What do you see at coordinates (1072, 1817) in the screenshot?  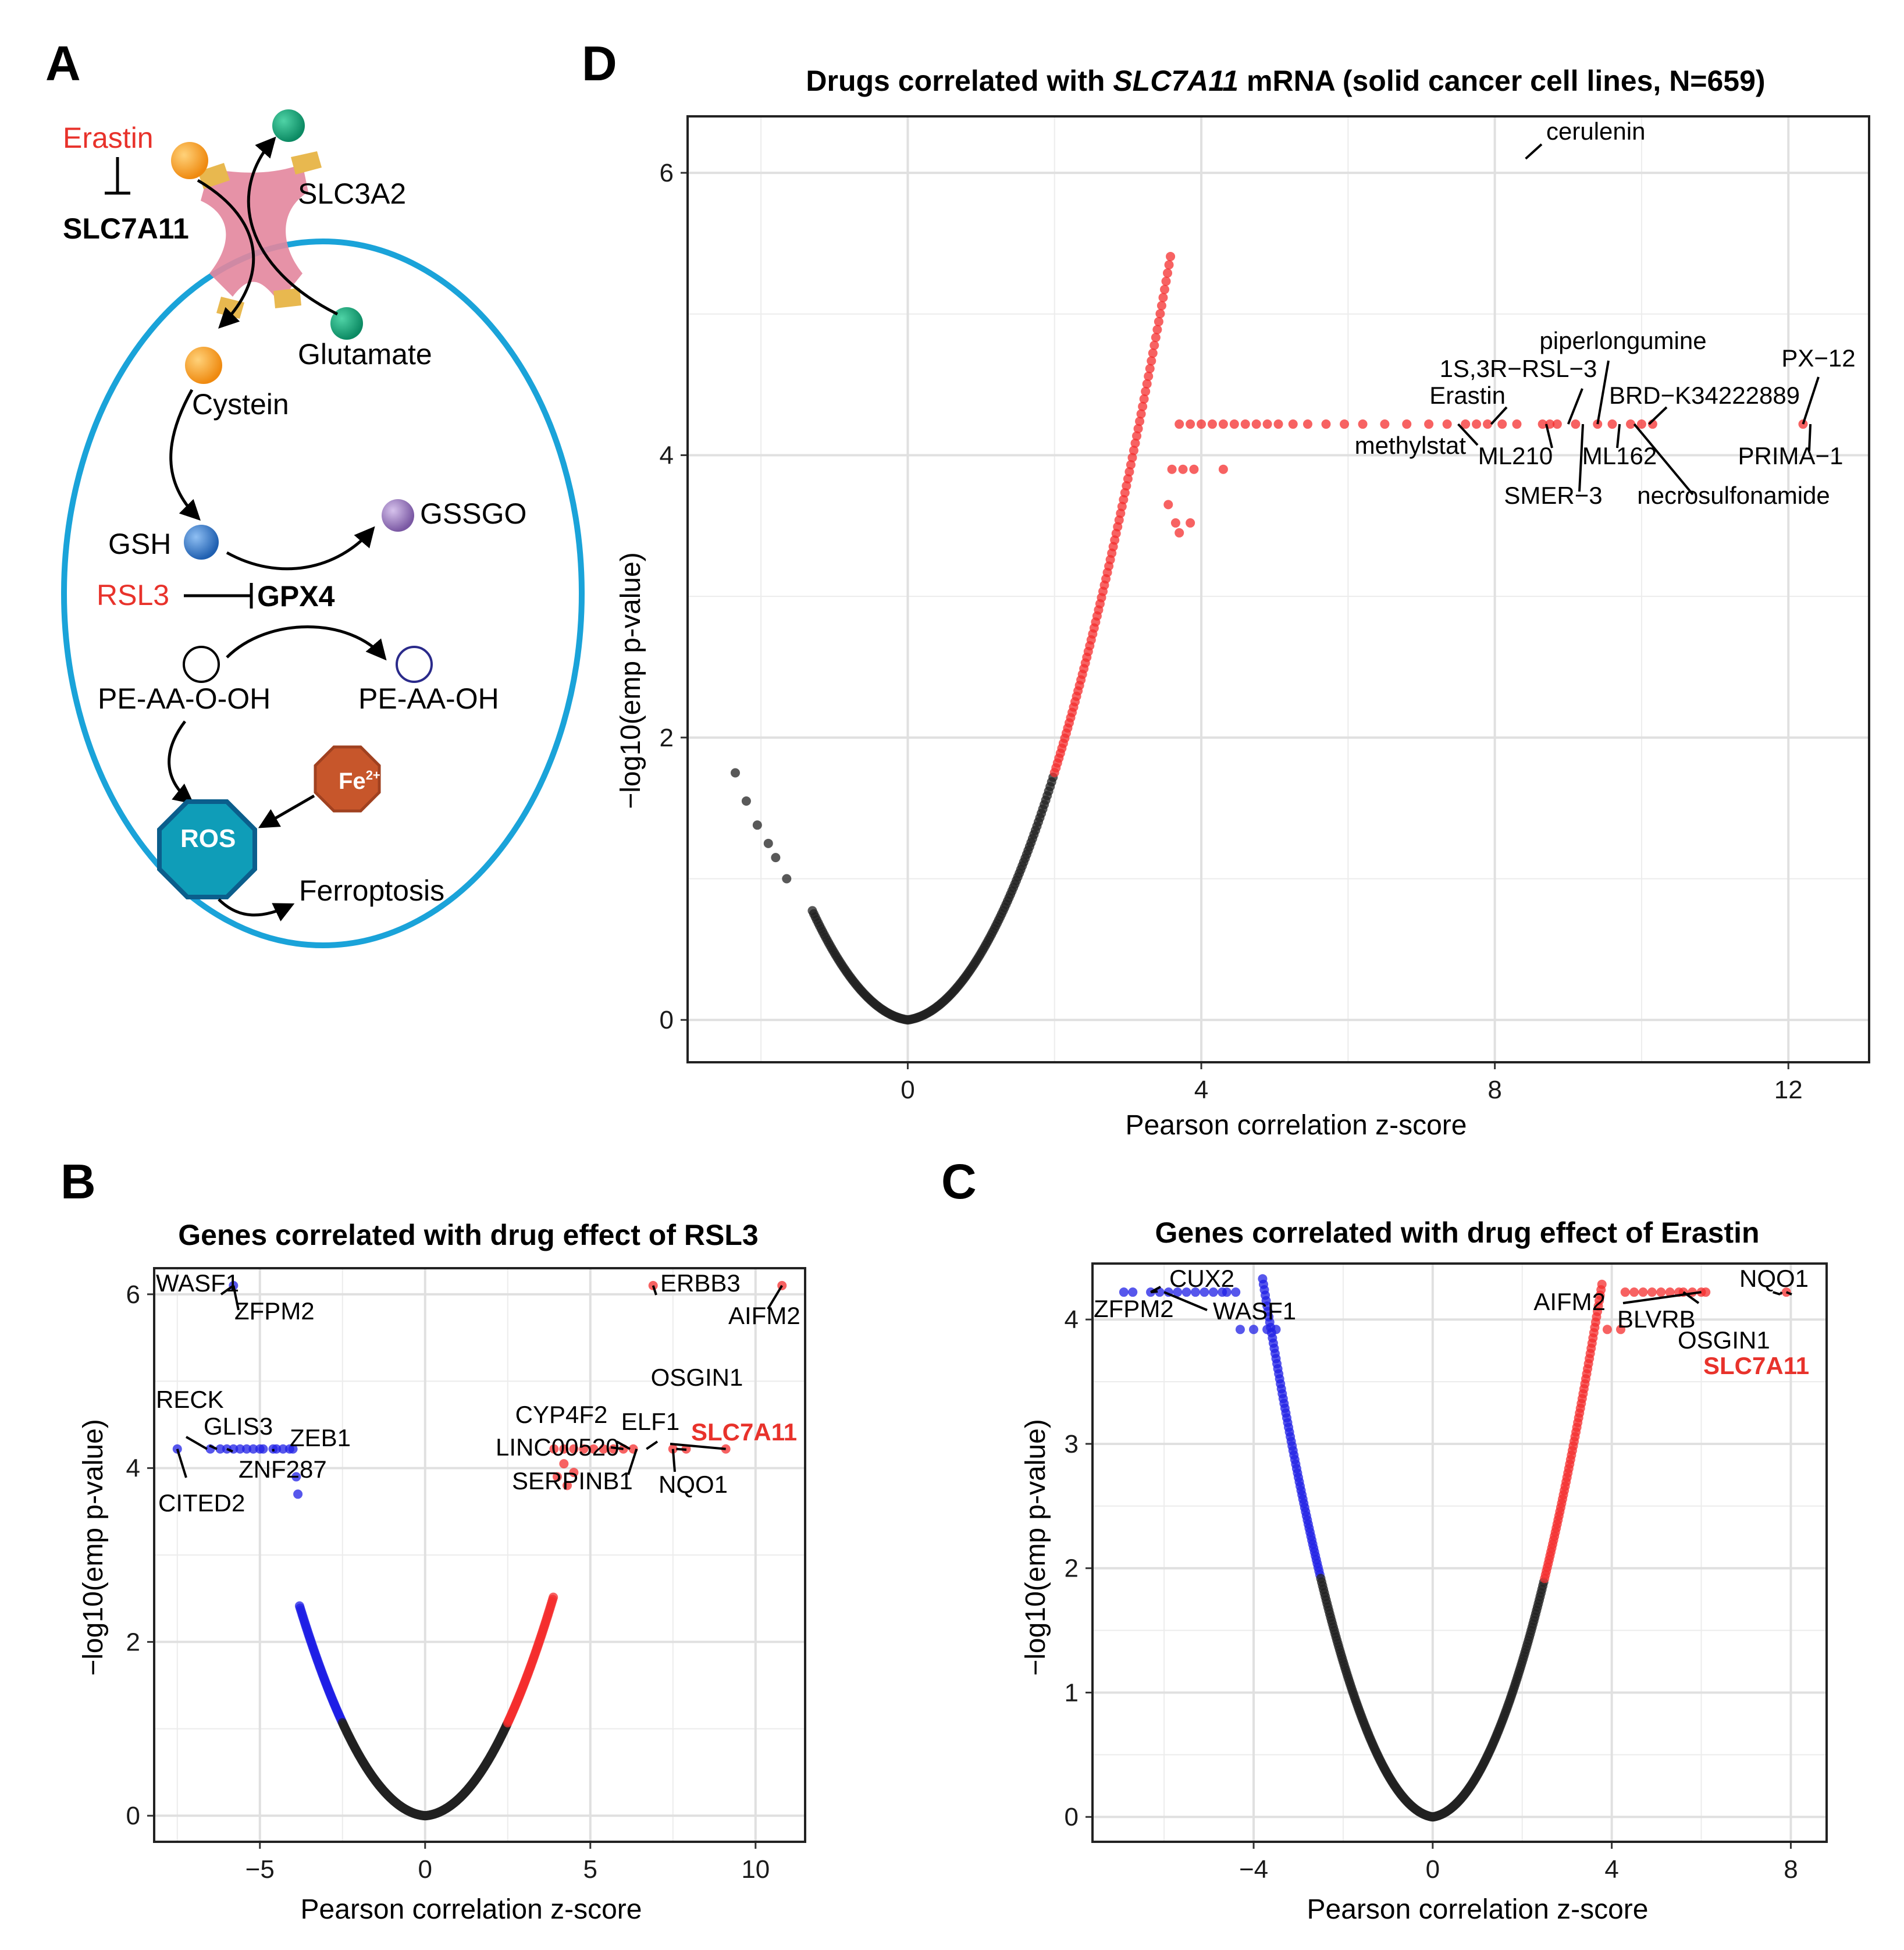 I see `y-tick-label: 0` at bounding box center [1072, 1817].